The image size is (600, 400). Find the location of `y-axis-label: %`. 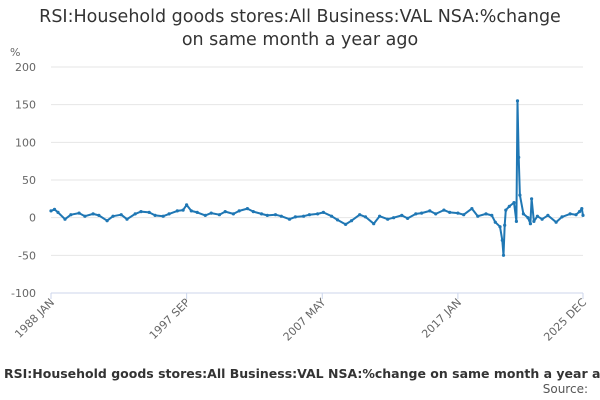

y-axis-label: % is located at coordinates (15, 52).